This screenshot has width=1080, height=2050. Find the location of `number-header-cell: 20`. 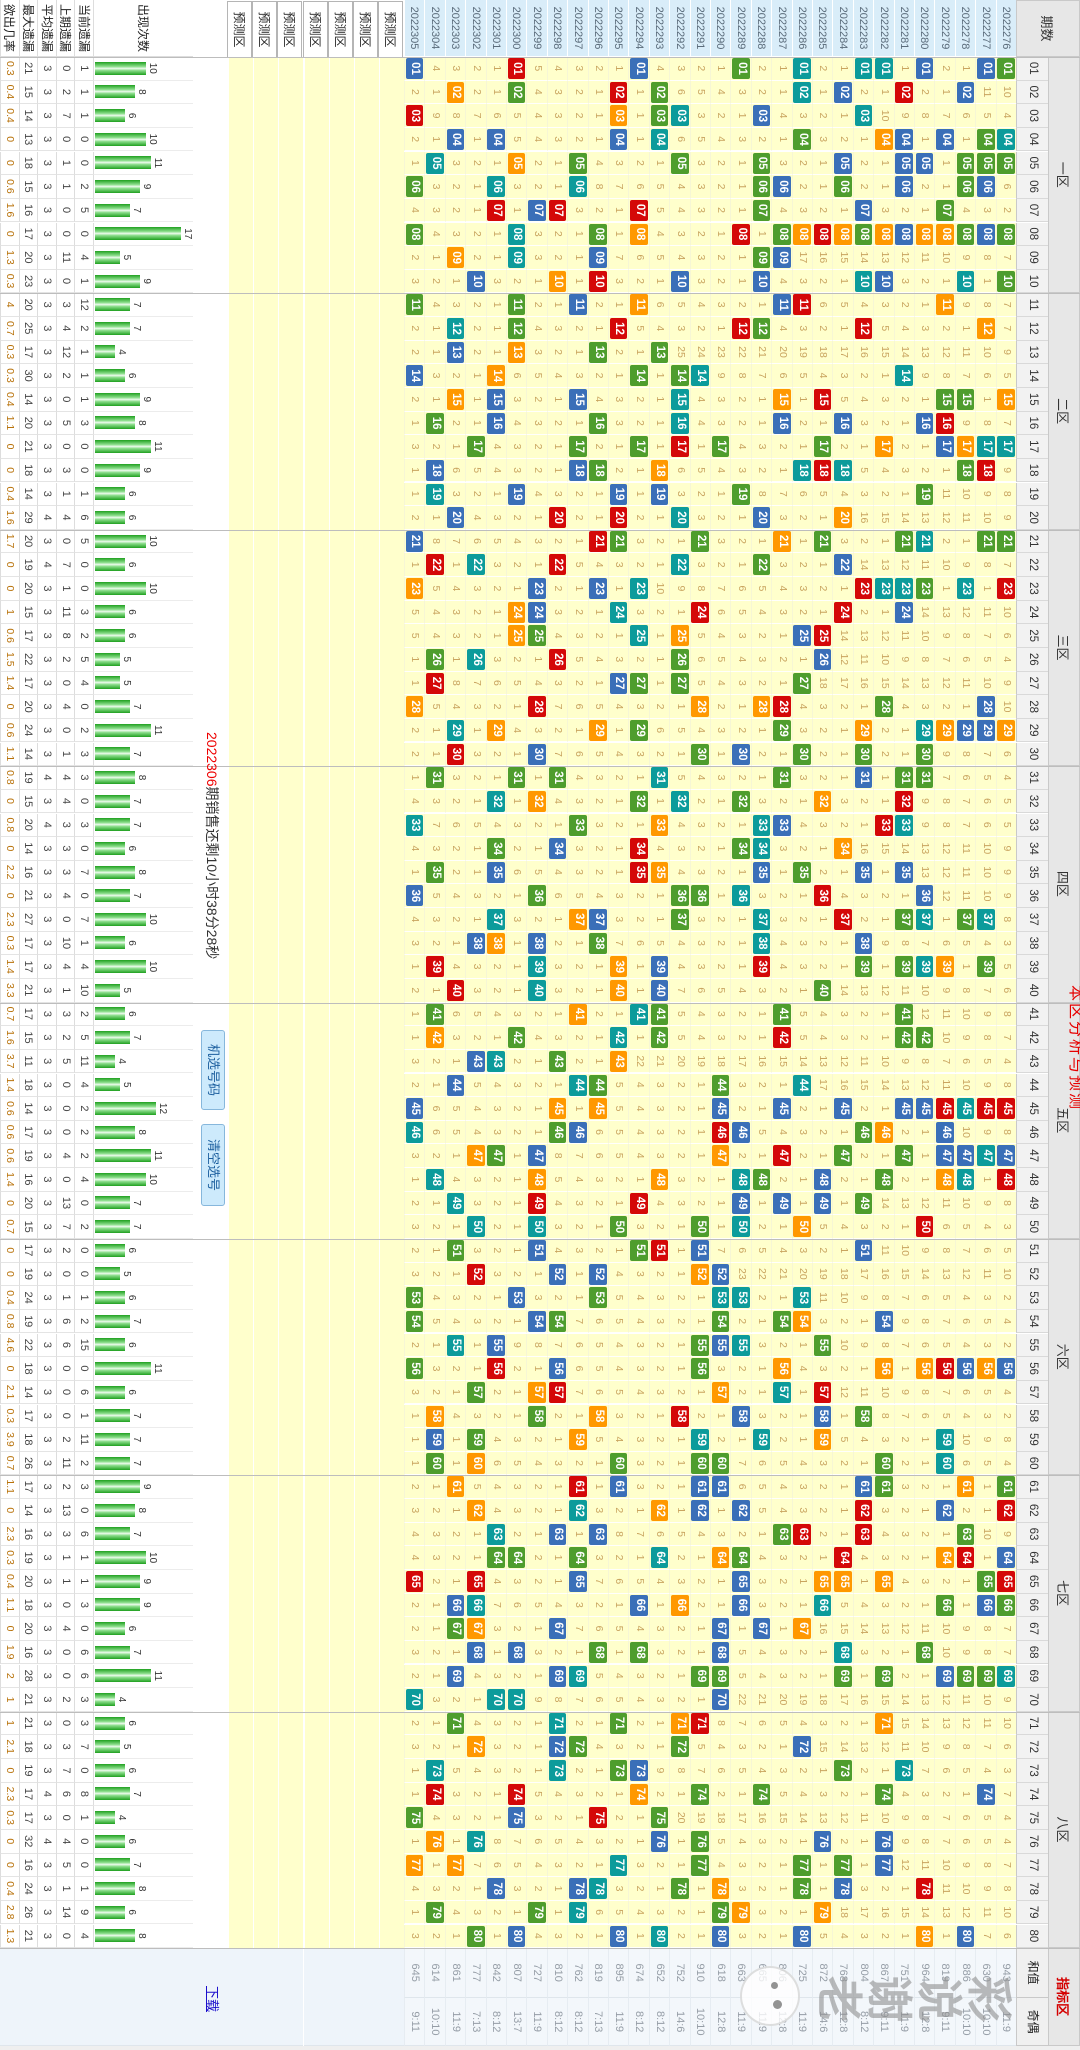

number-header-cell: 20 is located at coordinates (1032, 518).